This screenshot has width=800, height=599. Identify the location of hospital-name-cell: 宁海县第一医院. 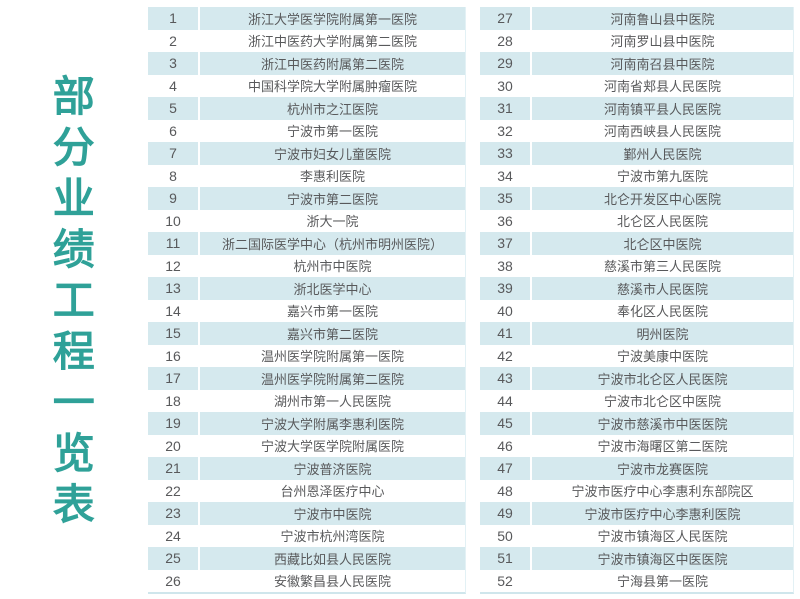
(662, 582).